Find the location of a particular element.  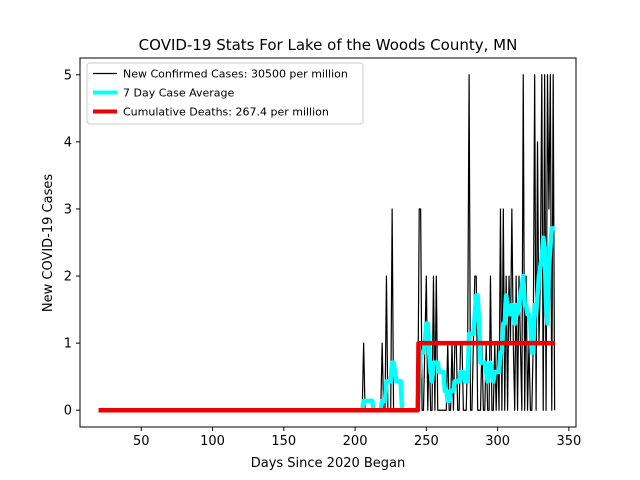

series-7-day-average is located at coordinates (457, 319).